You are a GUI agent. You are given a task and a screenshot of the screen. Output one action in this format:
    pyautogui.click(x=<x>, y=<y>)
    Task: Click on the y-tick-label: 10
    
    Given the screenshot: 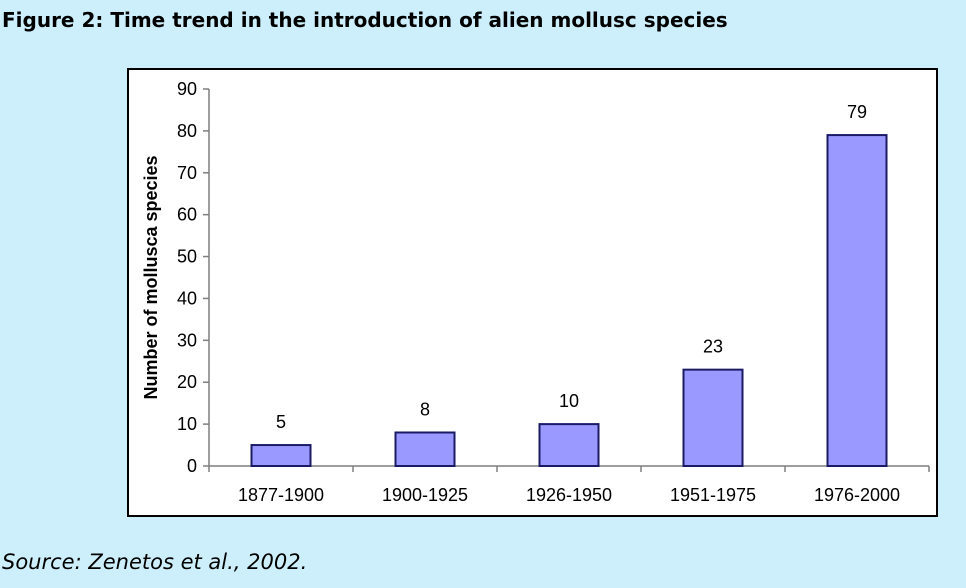 What is the action you would take?
    pyautogui.click(x=187, y=424)
    